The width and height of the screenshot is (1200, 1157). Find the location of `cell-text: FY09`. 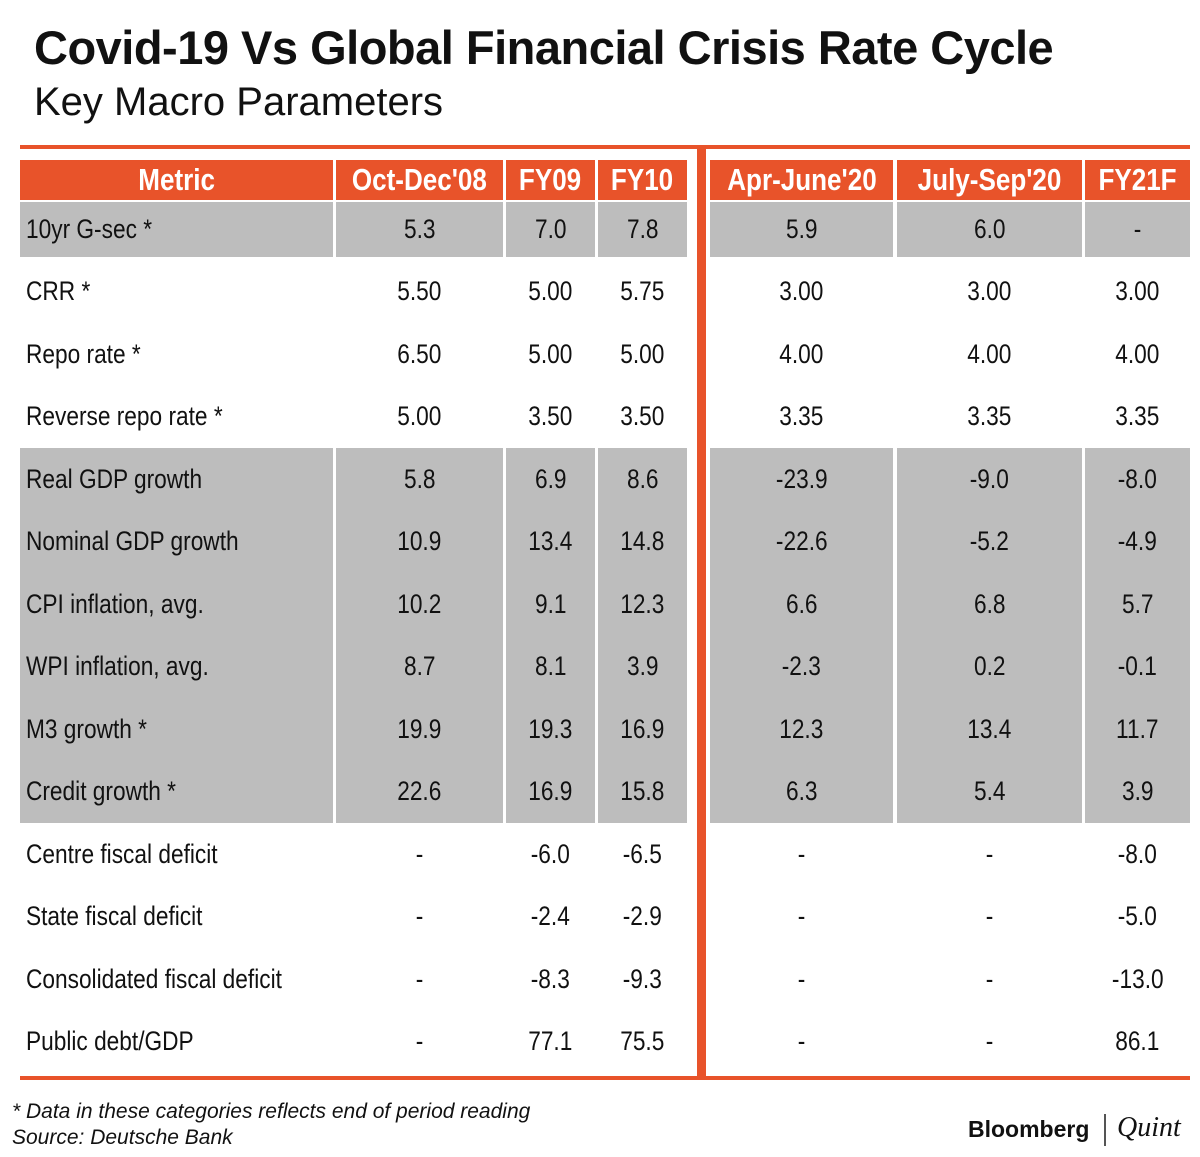

cell-text: FY09 is located at coordinates (550, 179).